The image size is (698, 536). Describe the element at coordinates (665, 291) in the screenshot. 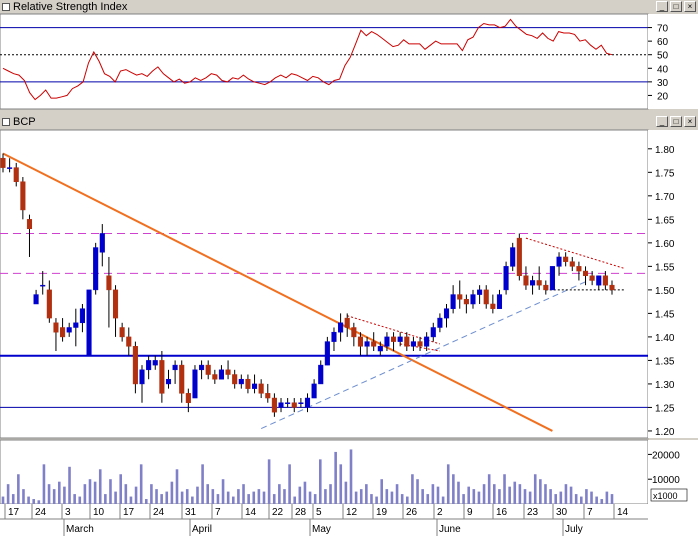

I see `price-tick-label: 1.50` at that location.